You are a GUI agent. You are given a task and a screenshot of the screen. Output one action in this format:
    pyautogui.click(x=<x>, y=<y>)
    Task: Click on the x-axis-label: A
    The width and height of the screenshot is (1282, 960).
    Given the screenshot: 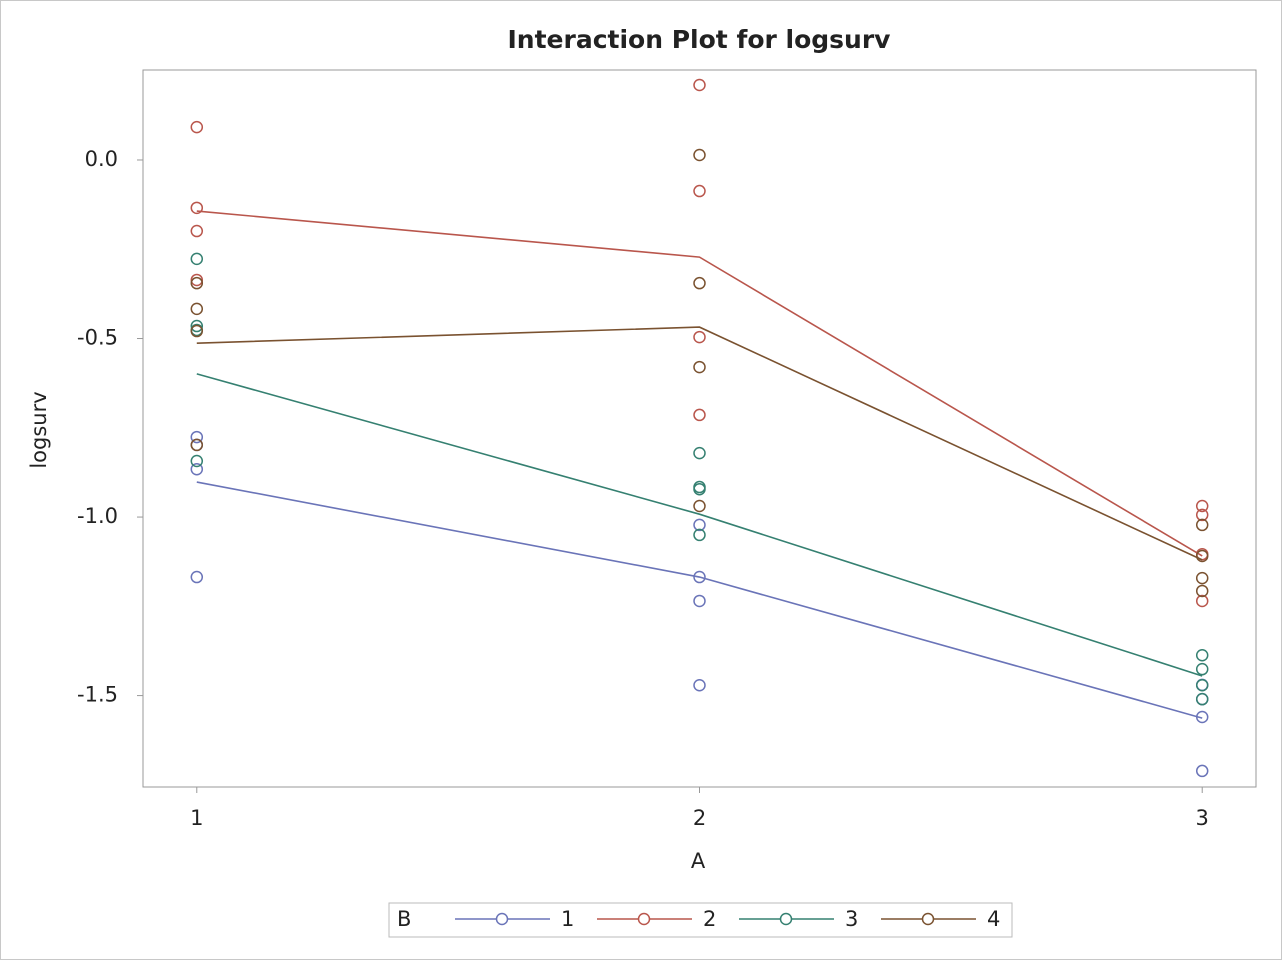 What is the action you would take?
    pyautogui.click(x=698, y=861)
    